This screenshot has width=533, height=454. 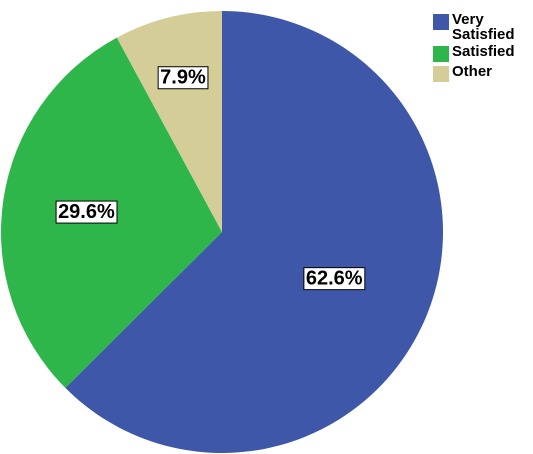 I want to click on legend-swatch-other, so click(x=441, y=74).